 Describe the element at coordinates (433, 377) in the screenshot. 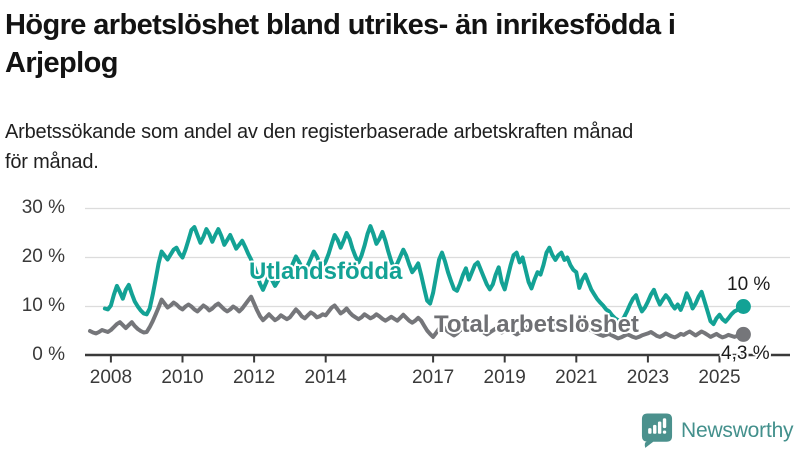

I see `x-axis-tick-label-2017: 2017` at that location.